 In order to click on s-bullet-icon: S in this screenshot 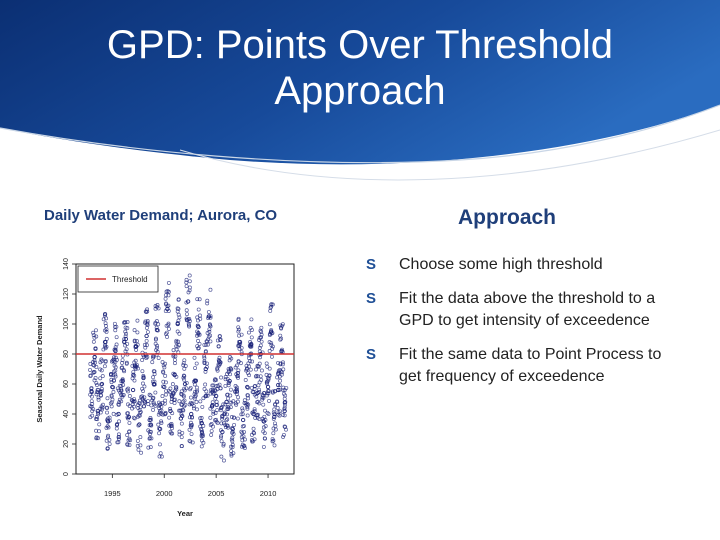, I will do `click(371, 264)`.